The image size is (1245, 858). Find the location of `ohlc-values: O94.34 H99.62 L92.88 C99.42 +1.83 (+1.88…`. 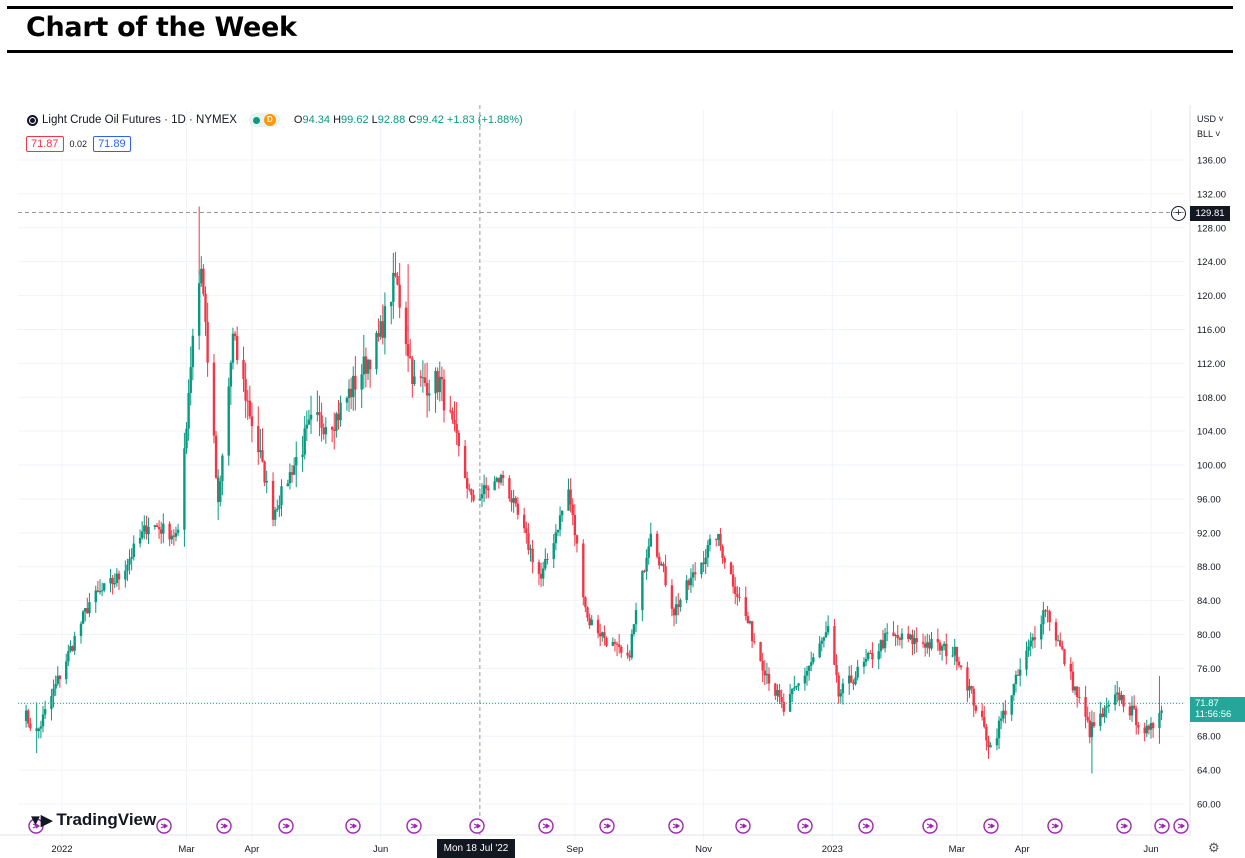

ohlc-values: O94.34 H99.62 L92.88 C99.42 +1.83 (+1.88… is located at coordinates (408, 120).